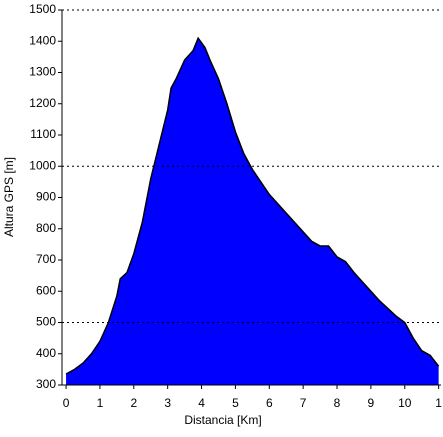 The image size is (443, 437). What do you see at coordinates (303, 403) in the screenshot?
I see `x-tick-label: 7` at bounding box center [303, 403].